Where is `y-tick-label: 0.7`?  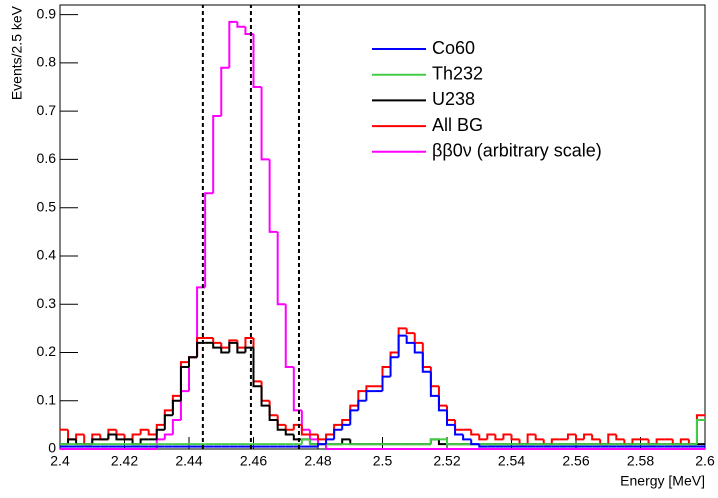 y-tick-label: 0.7 is located at coordinates (47, 110).